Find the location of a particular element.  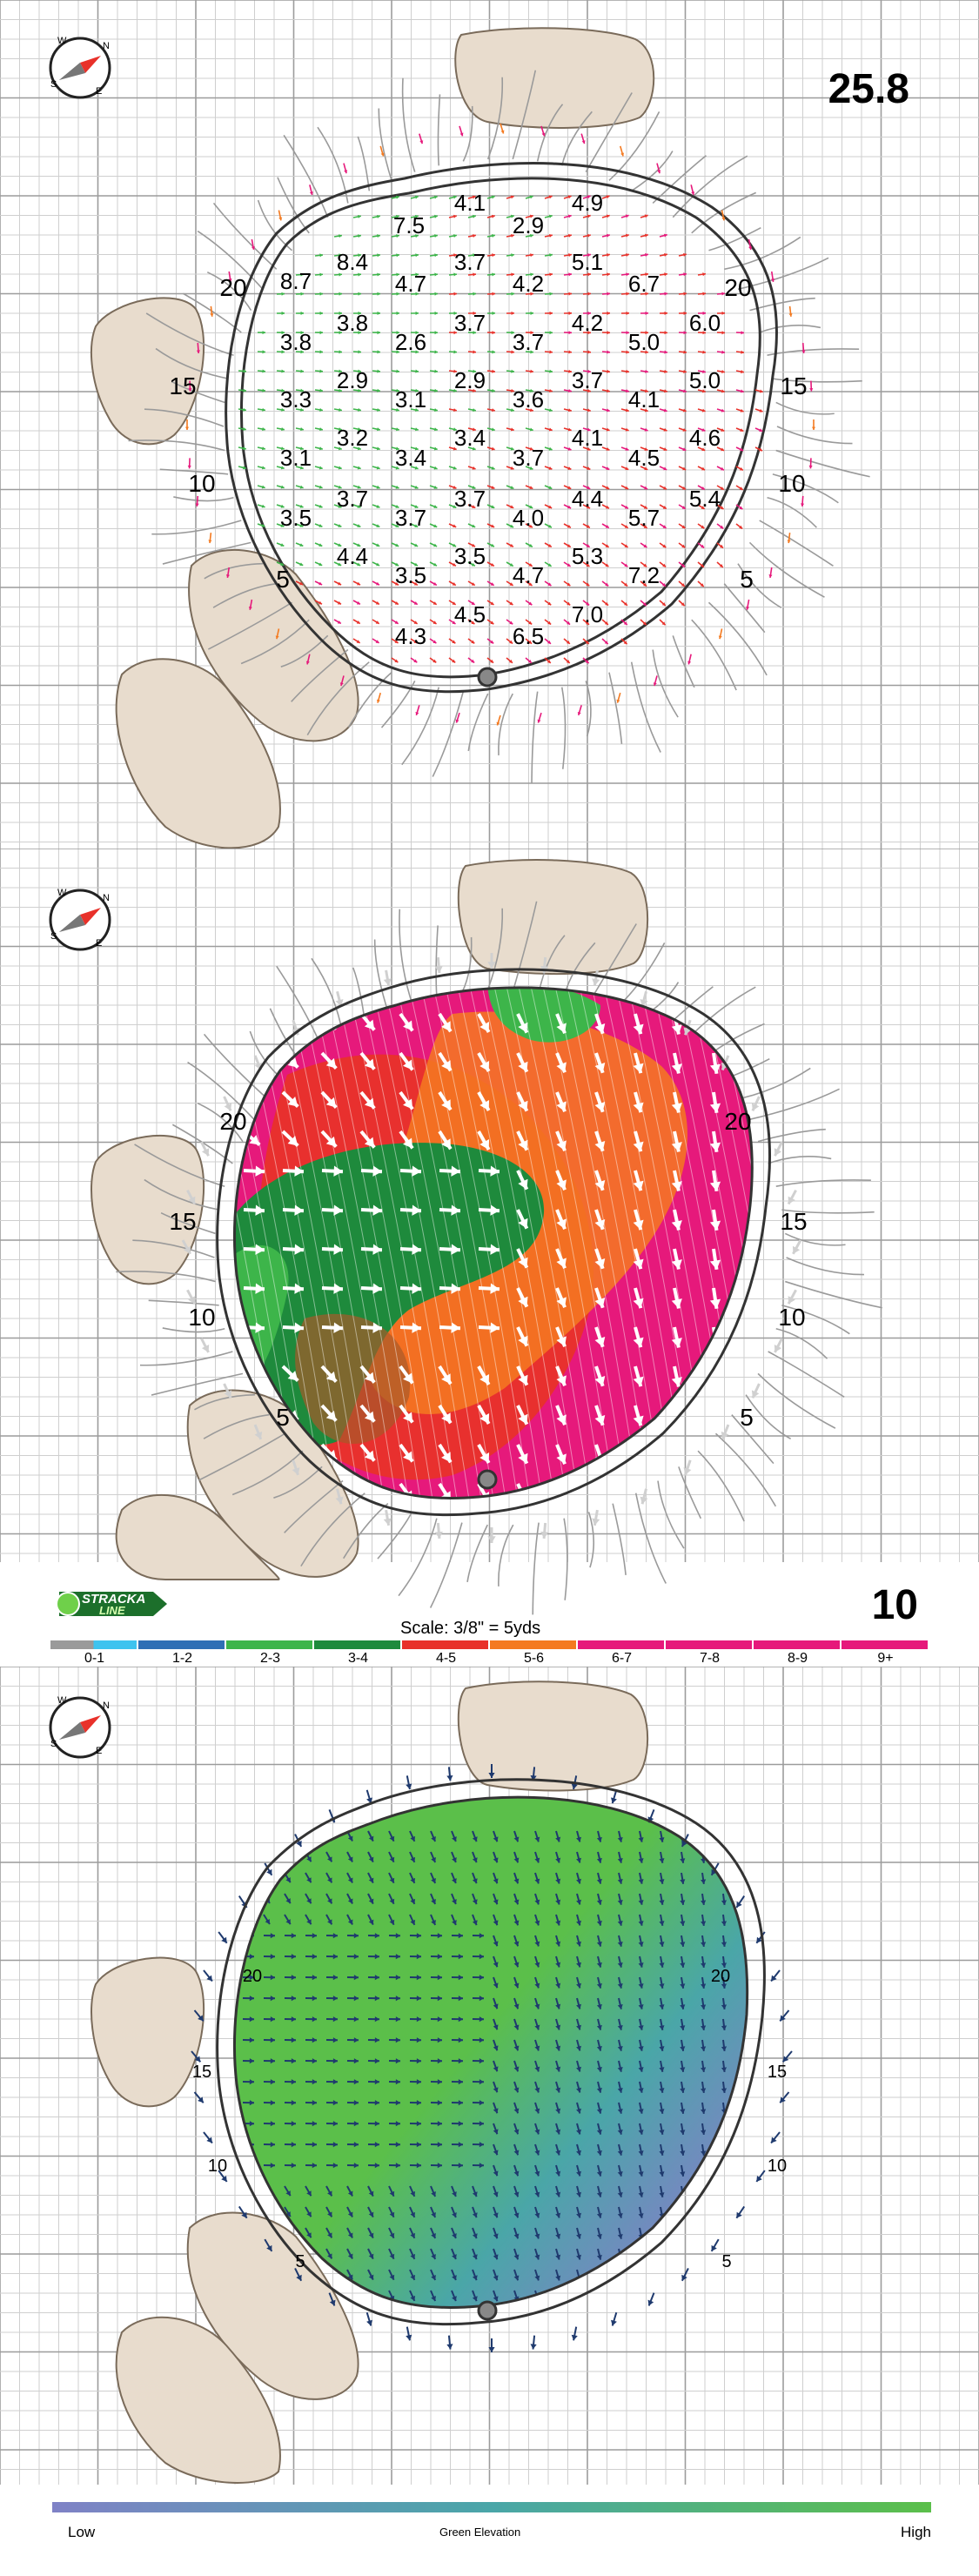

elevation-title: Green Elevation is located at coordinates (480, 2532).